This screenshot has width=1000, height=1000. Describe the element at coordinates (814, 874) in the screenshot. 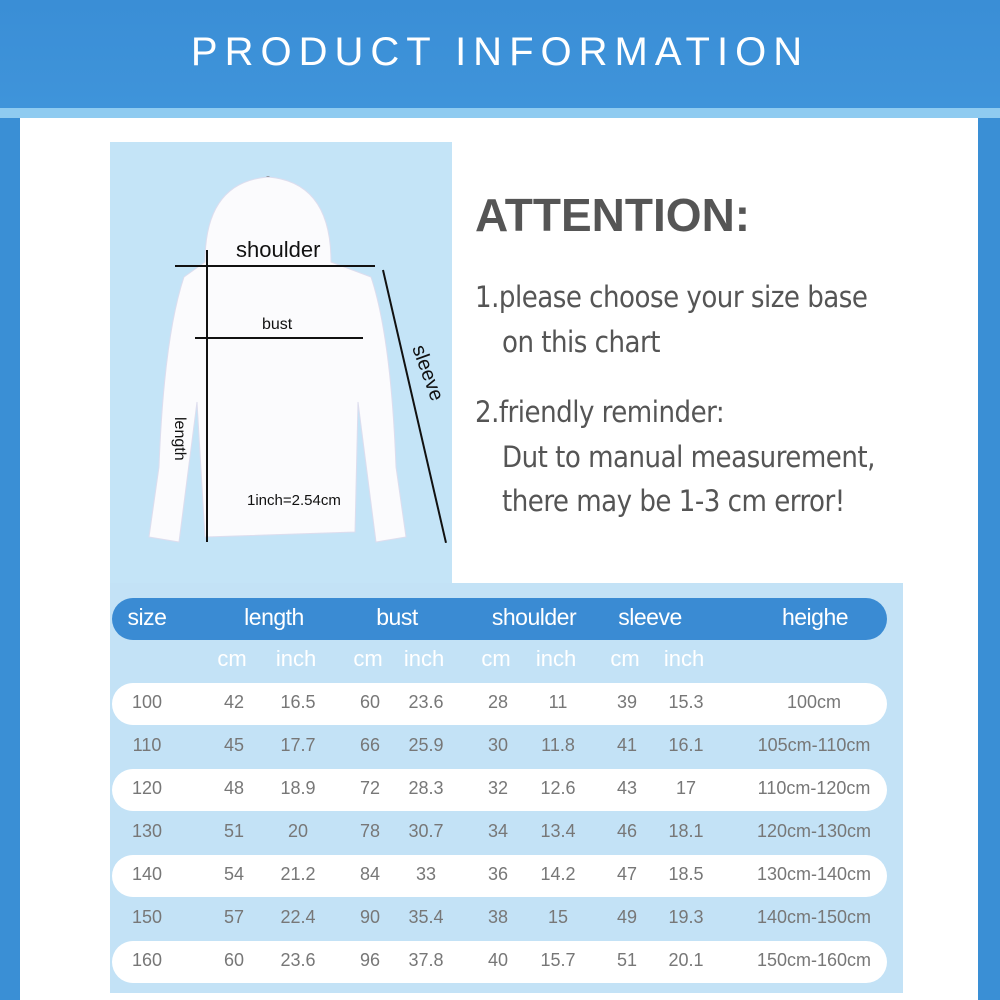

I see `table-cell: 130cm-140cm` at that location.